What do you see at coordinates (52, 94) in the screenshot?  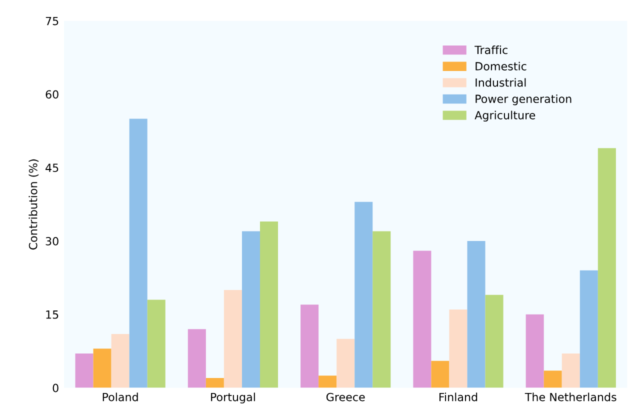 I see `y-tick-label: 60` at bounding box center [52, 94].